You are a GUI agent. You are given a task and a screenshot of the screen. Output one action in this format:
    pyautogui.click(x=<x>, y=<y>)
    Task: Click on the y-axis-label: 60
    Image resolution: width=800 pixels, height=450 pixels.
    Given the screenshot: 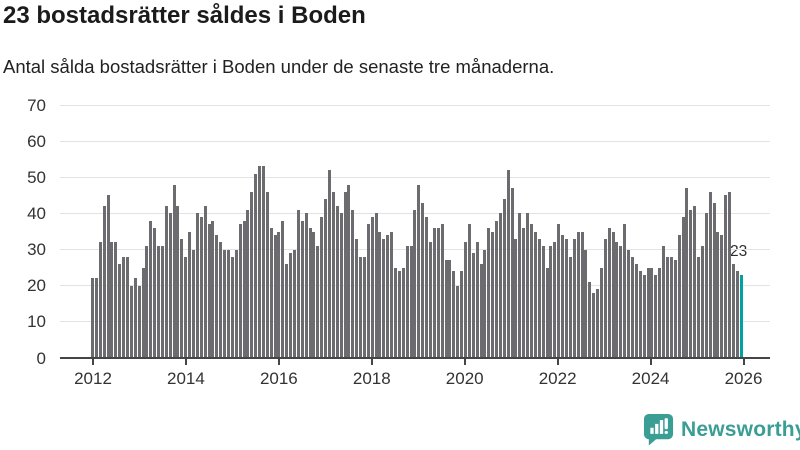 What is the action you would take?
    pyautogui.click(x=36, y=141)
    